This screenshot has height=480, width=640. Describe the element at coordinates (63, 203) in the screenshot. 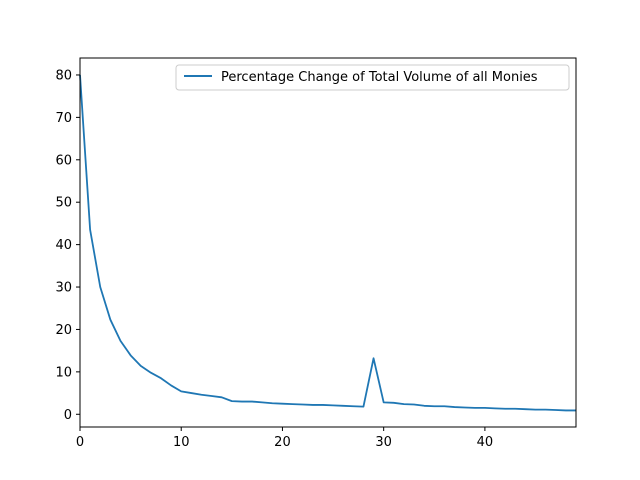

I see `y-tick-label: 50` at that location.